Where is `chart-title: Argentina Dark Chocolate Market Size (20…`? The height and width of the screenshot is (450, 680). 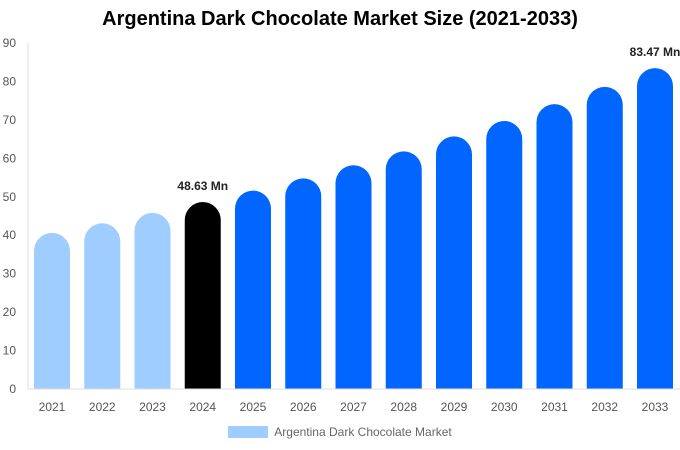
chart-title: Argentina Dark Chocolate Market Size (20… is located at coordinates (340, 19).